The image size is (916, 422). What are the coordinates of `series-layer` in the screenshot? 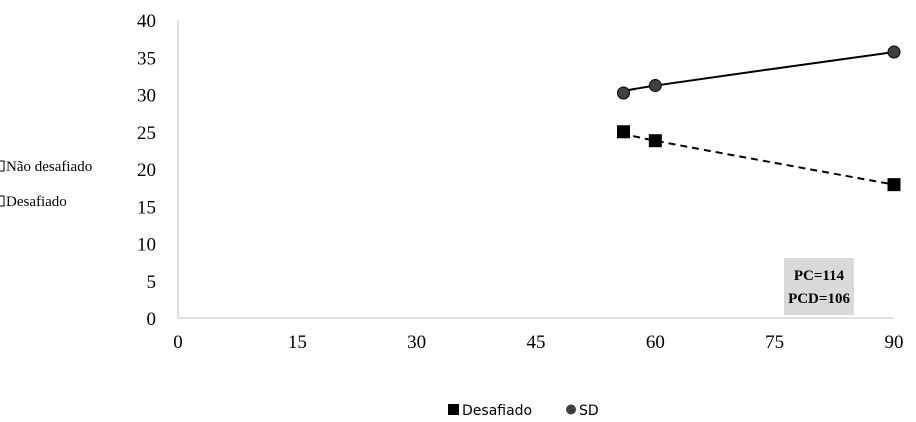 It's located at (759, 118).